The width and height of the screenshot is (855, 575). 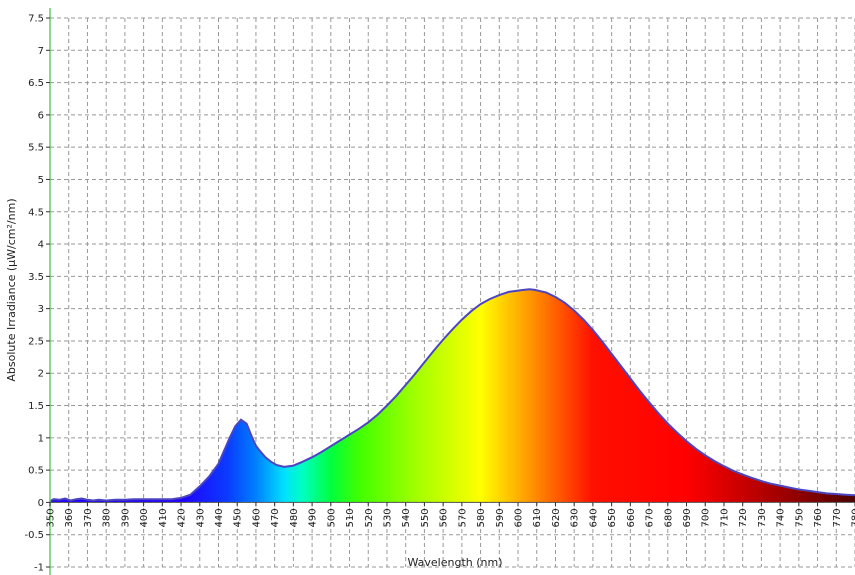 I want to click on x-tick-label: 630, so click(x=575, y=517).